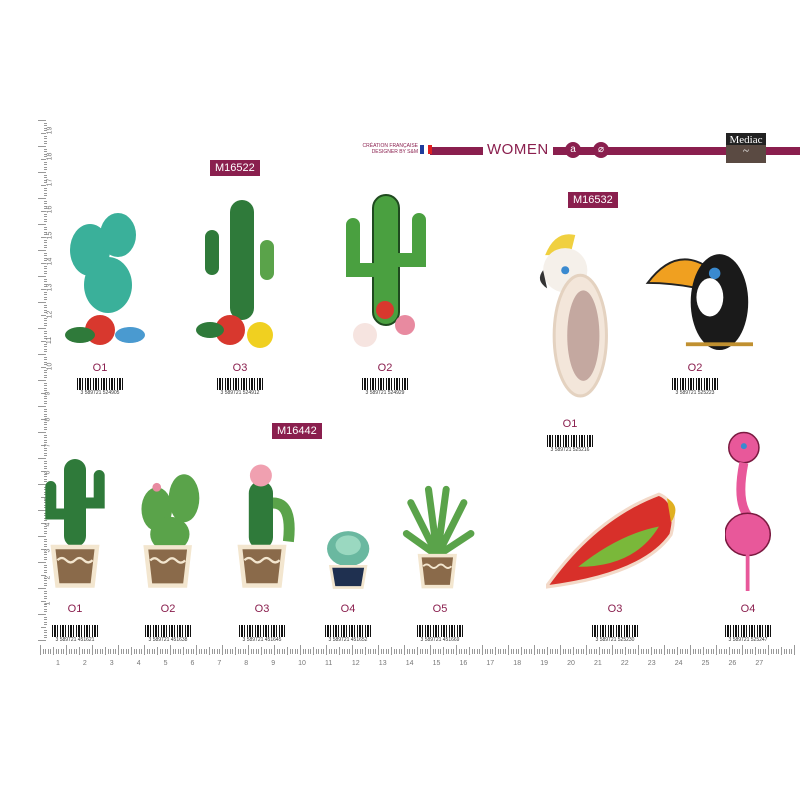 The image size is (800, 800). I want to click on product-variant-label: O1, so click(75, 609).